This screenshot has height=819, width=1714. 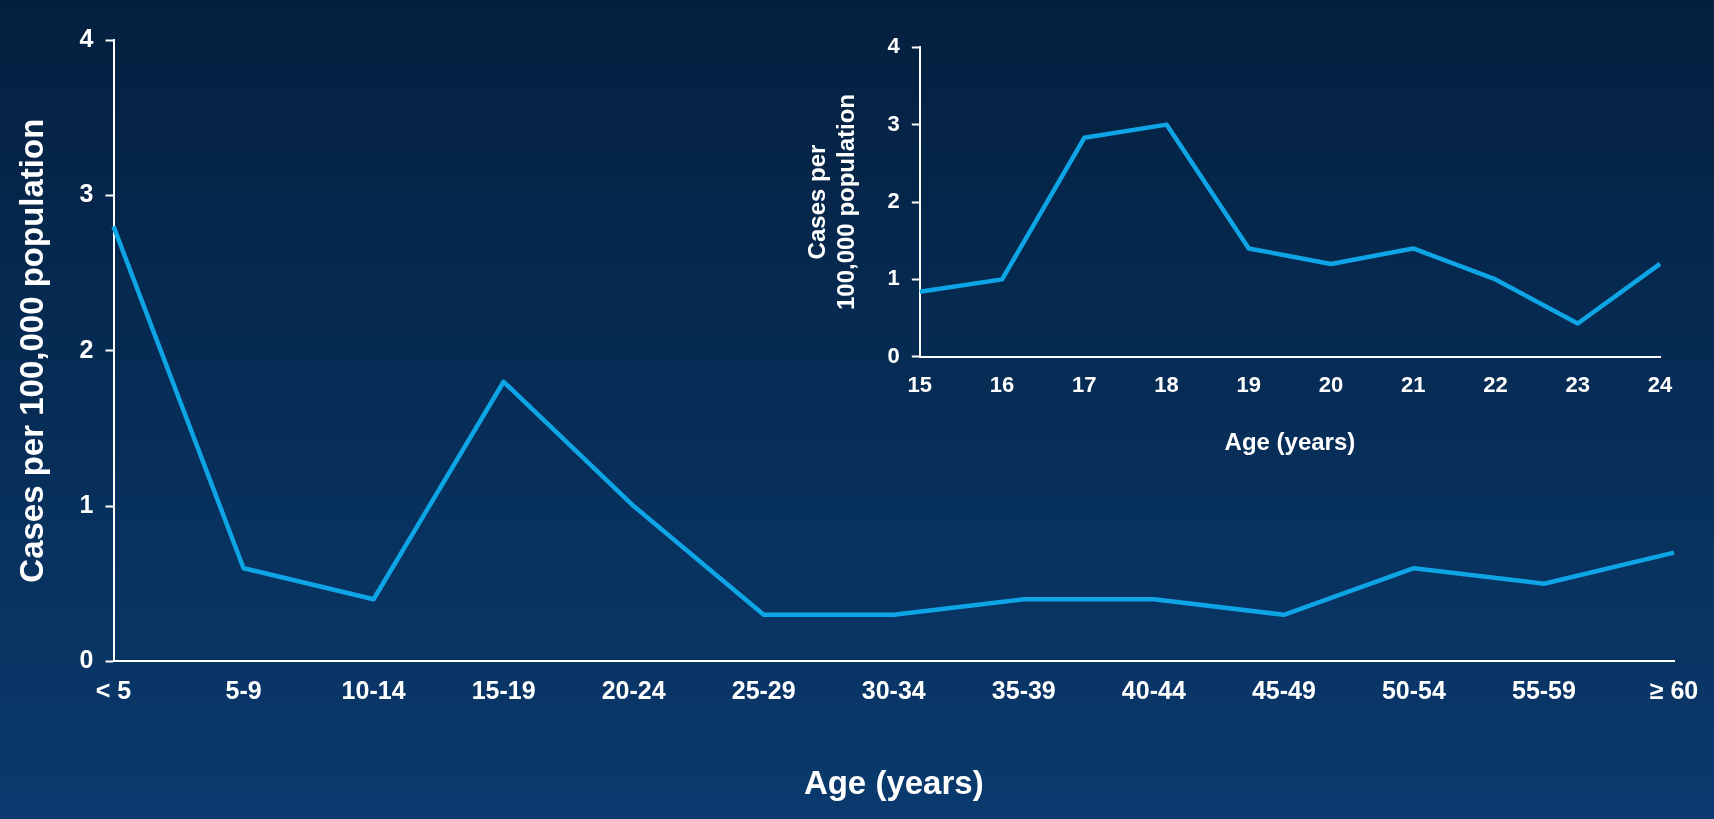 I want to click on x-tick-label: 23, so click(x=1577, y=385).